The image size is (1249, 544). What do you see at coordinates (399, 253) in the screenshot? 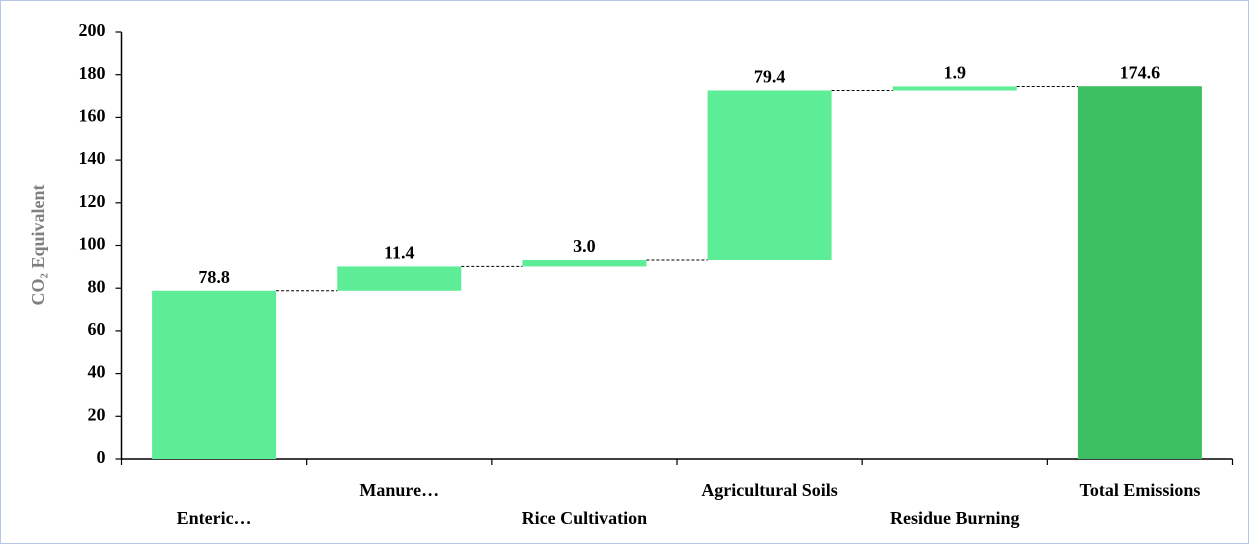
I see `value-label: 11.4` at bounding box center [399, 253].